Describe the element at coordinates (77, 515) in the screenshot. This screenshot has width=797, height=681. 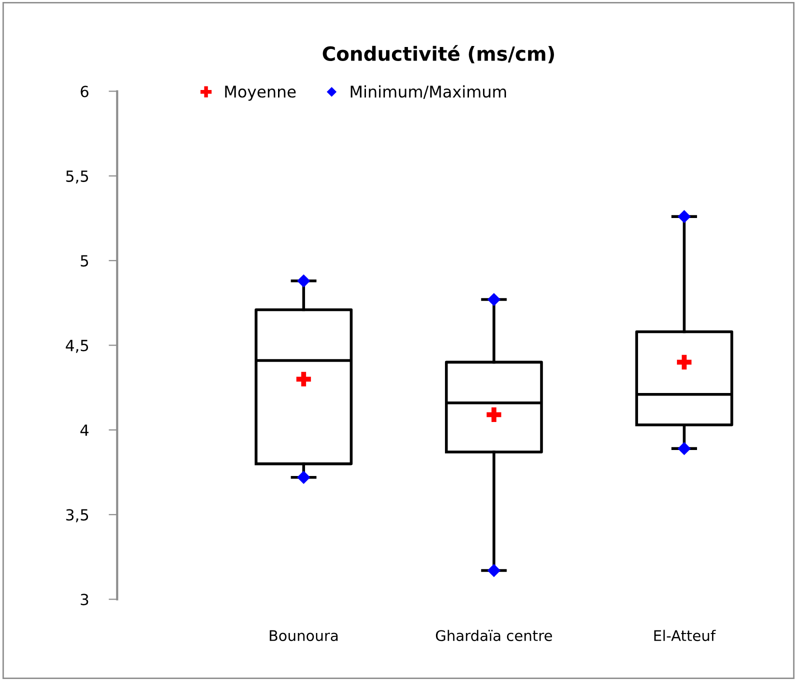
I see `y-tick-label: 3,5` at that location.